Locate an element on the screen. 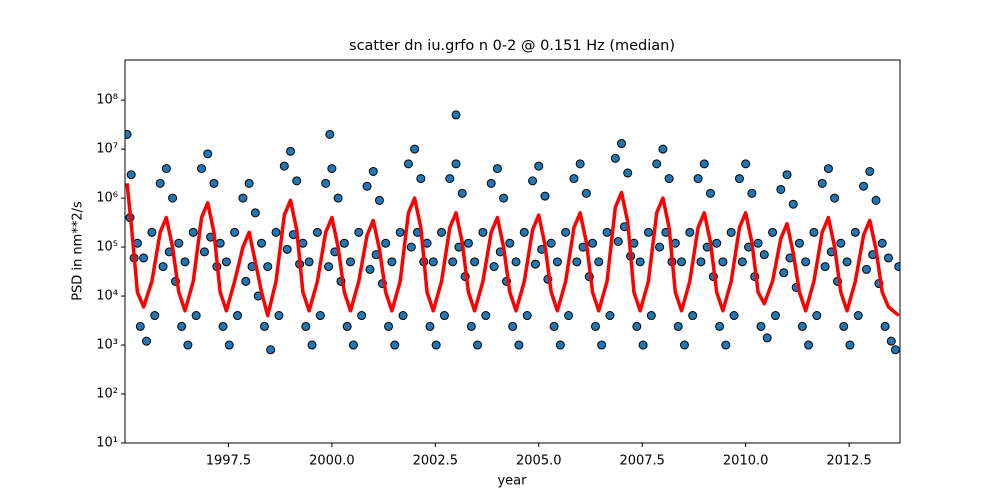 Image resolution: width=1000 pixels, height=500 pixels. x-tick-label: 2005.0 is located at coordinates (539, 461).